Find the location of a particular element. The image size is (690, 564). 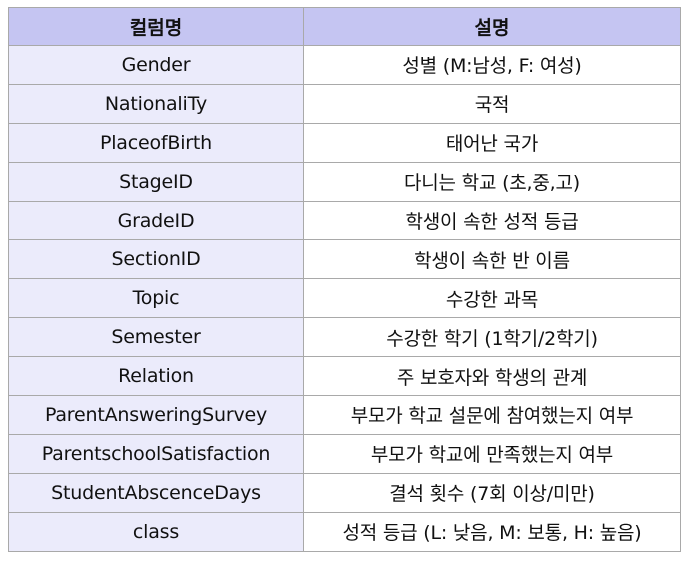

column-name-cell: GradeID is located at coordinates (156, 220).